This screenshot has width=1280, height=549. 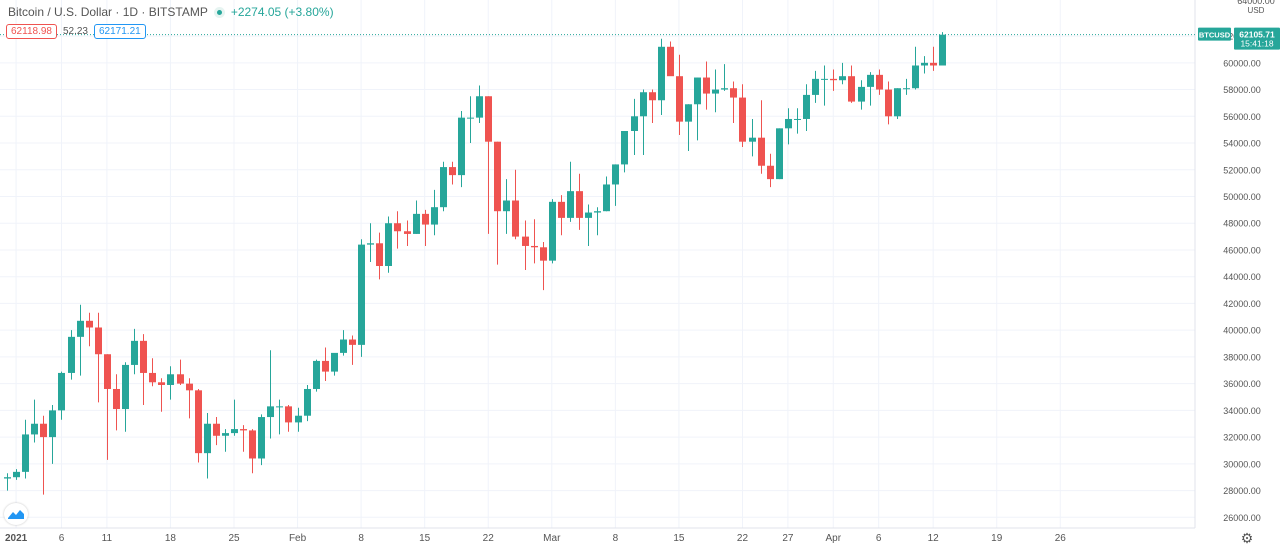 I want to click on y-tick-label: 32000.00, so click(x=1242, y=438).